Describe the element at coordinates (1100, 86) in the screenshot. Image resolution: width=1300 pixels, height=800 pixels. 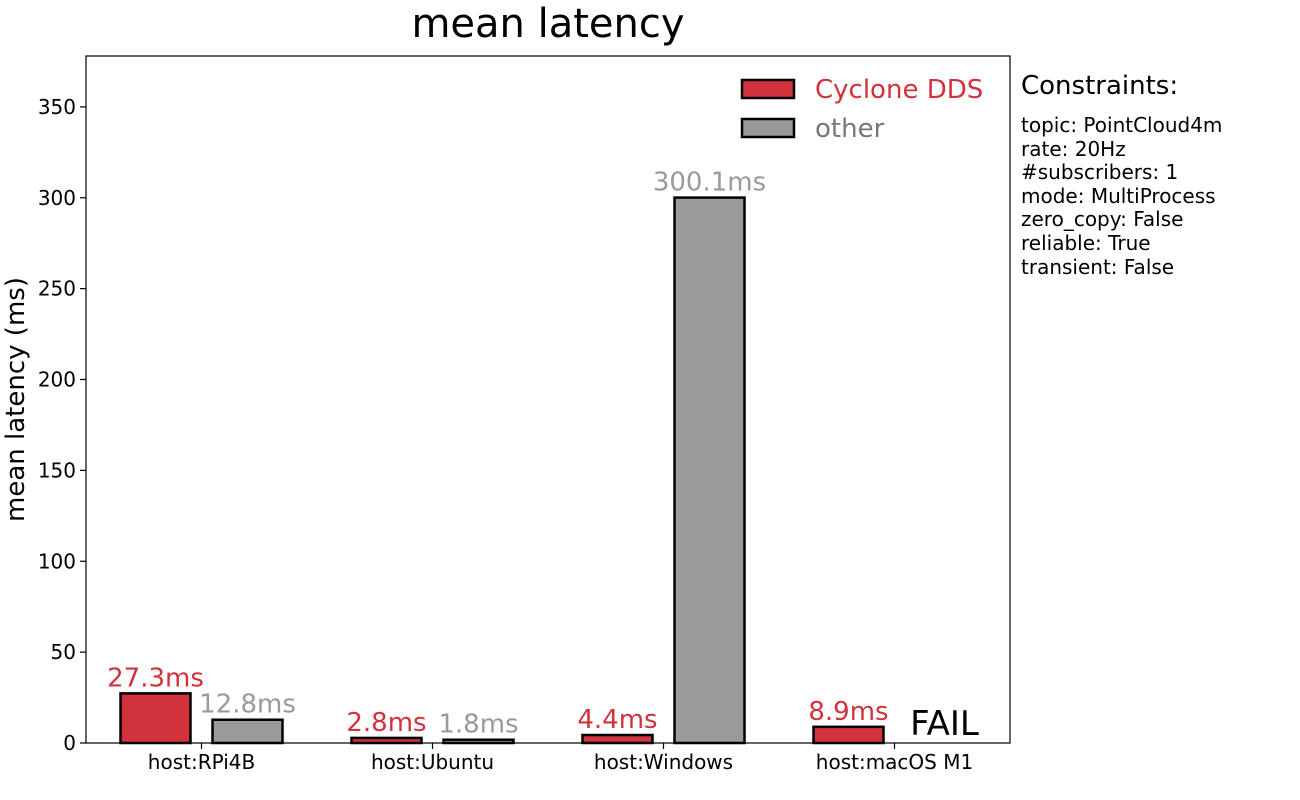
I see `constraints-title: Constraints:` at that location.